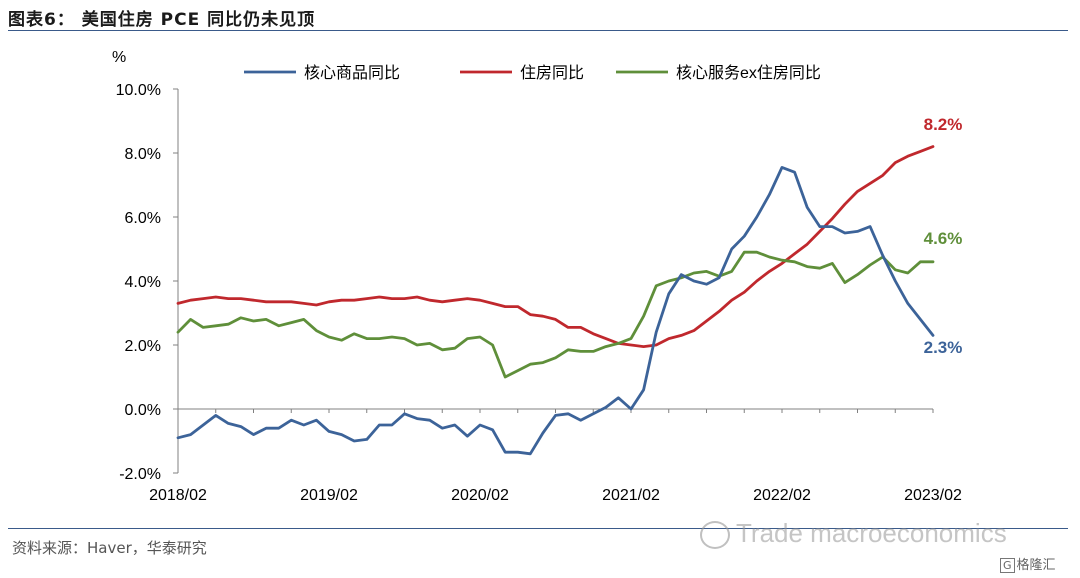  I want to click on chart-legend: 核心商品同比 住房同比 核心服务ex住房同比, so click(532, 73).